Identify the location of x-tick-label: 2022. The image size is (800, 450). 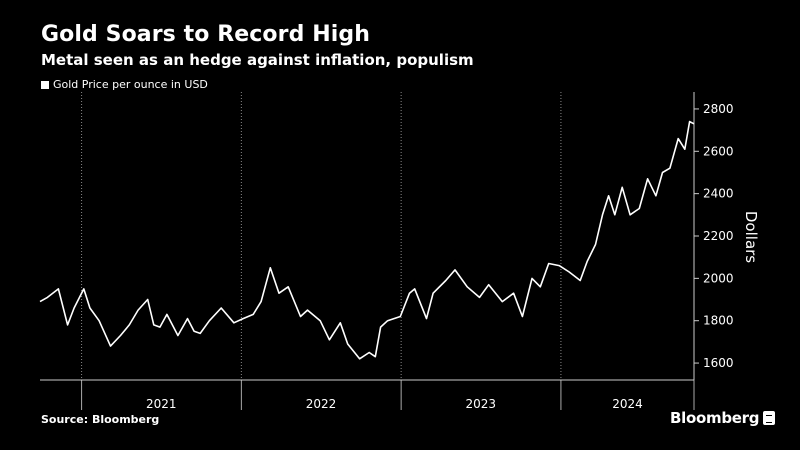
(321, 404).